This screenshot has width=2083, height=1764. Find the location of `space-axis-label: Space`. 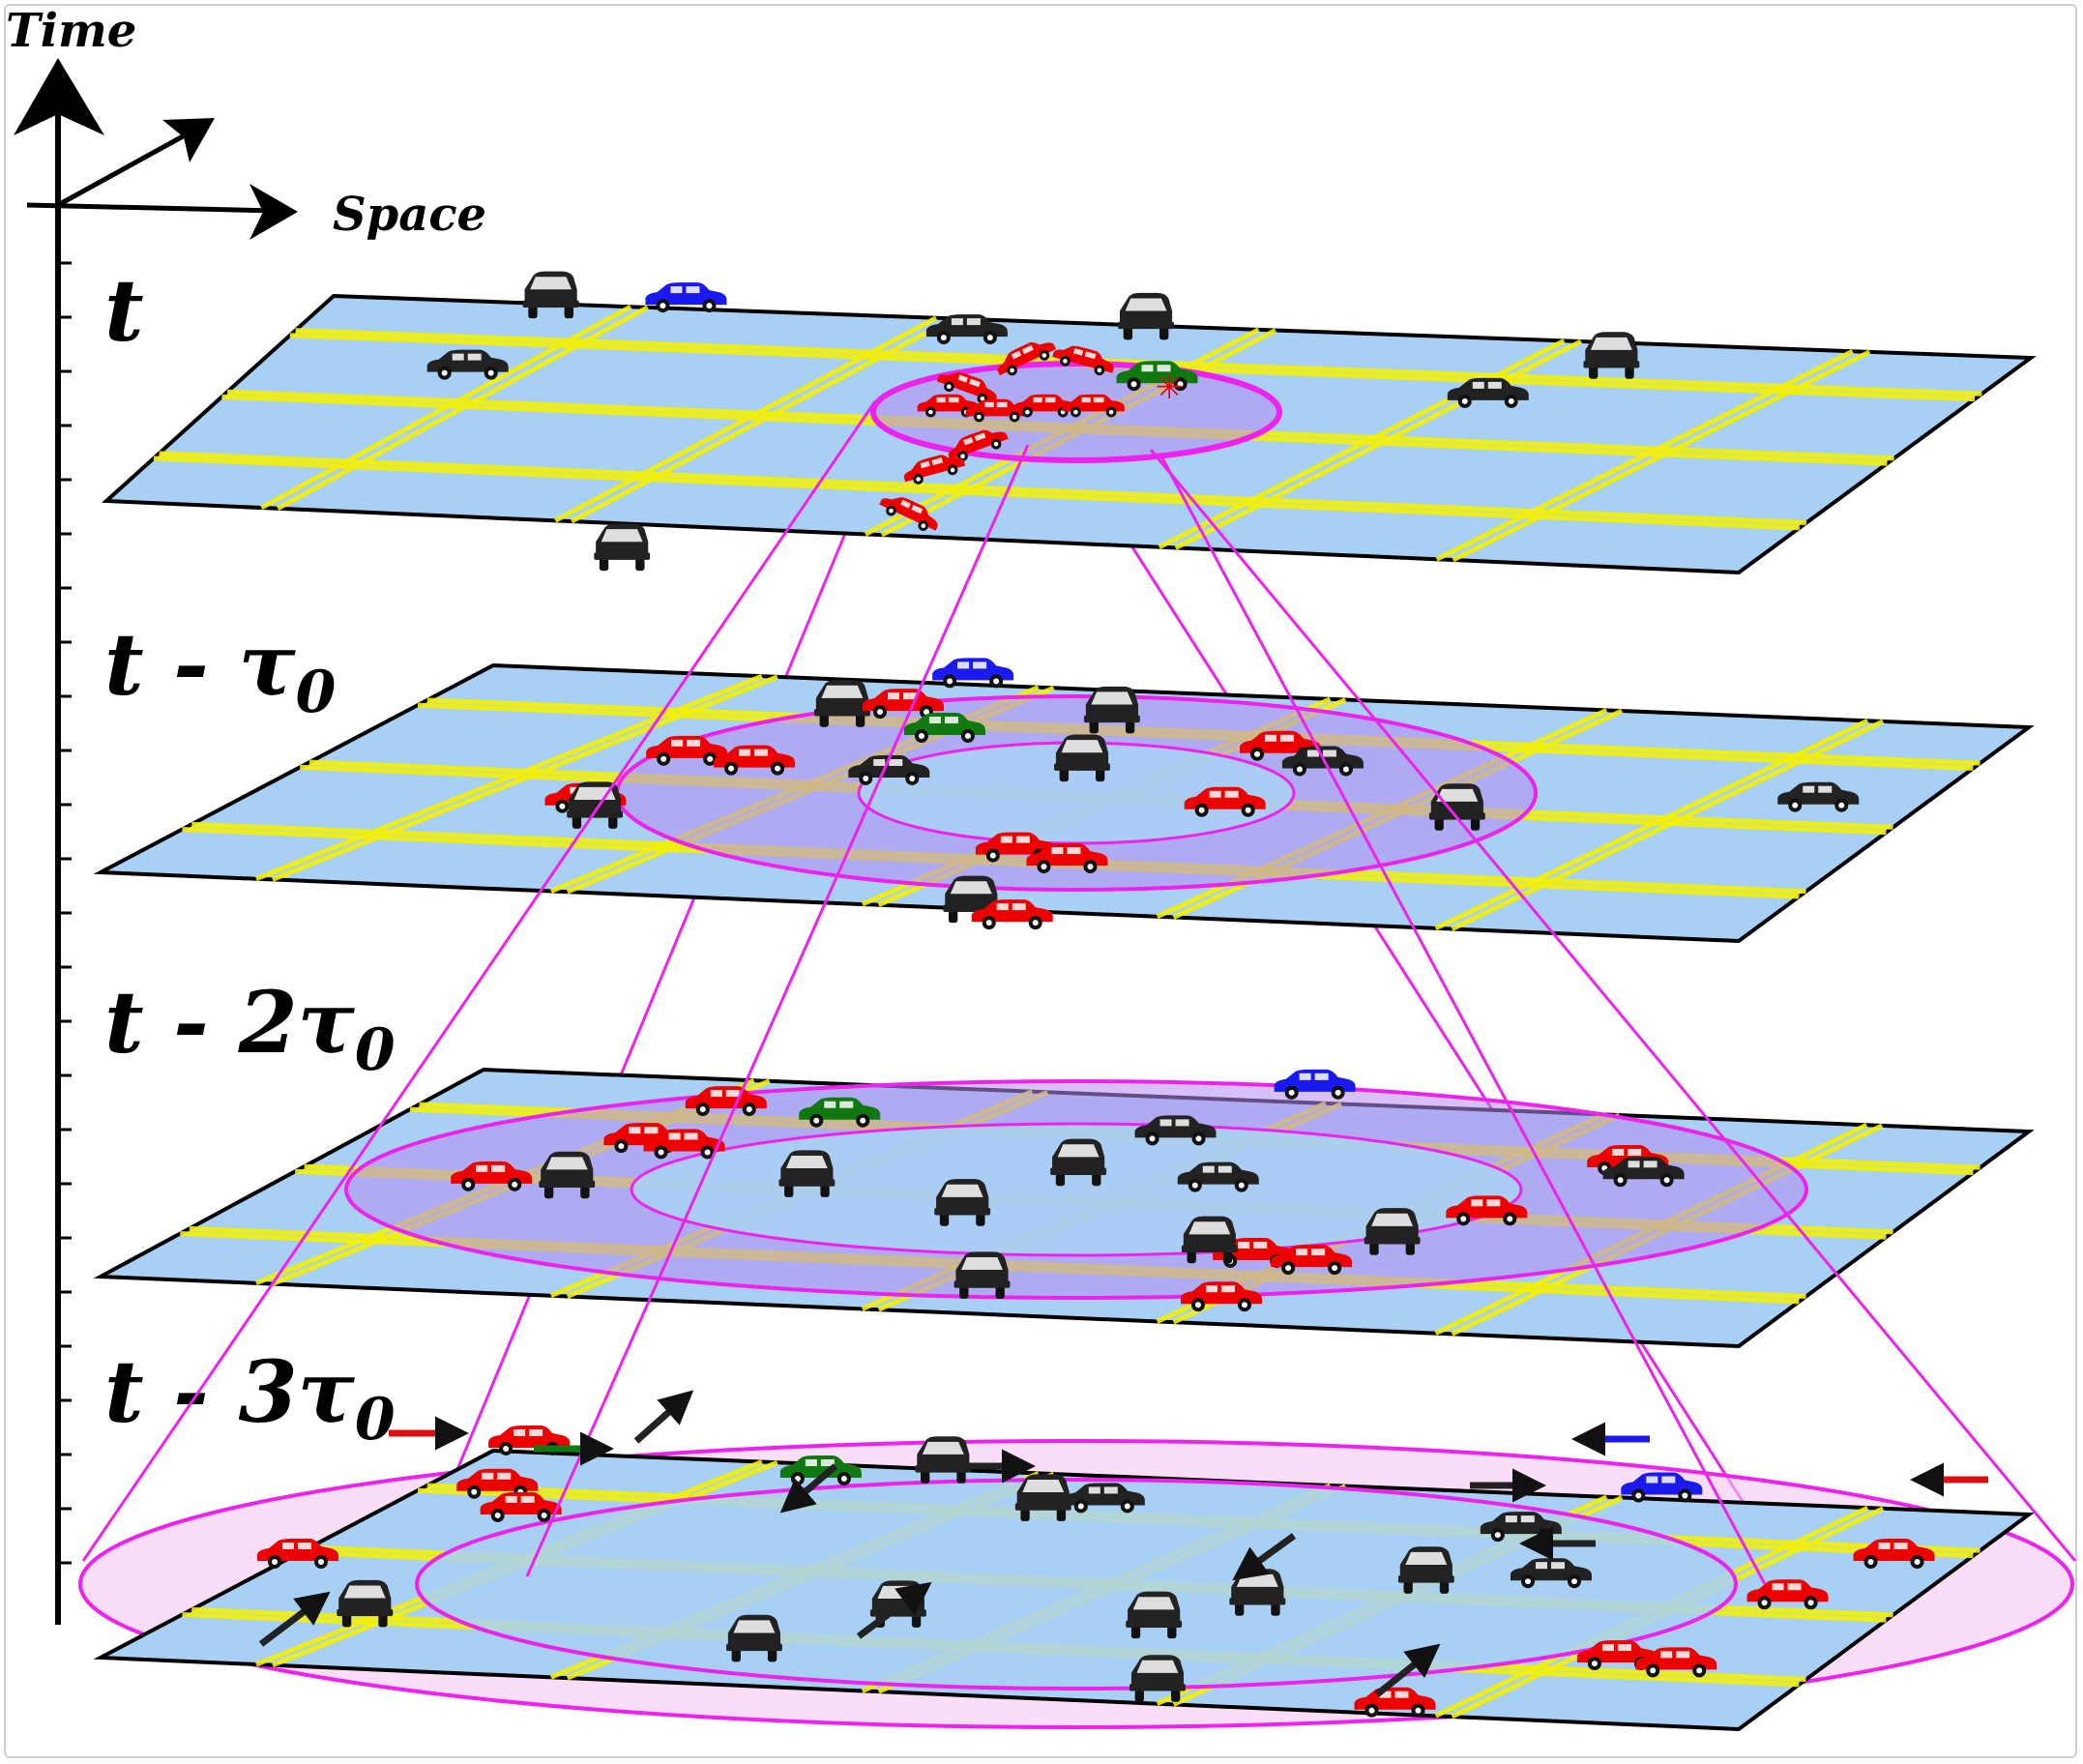

space-axis-label: Space is located at coordinates (409, 215).